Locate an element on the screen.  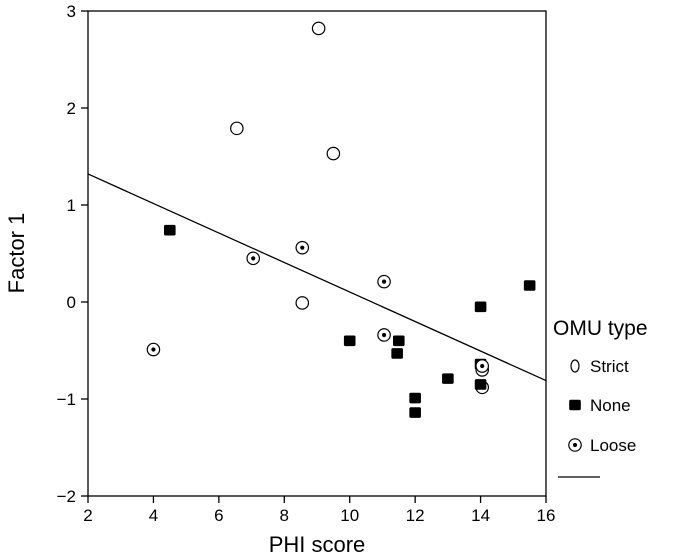
legend-label-strict: Strict is located at coordinates (609, 366).